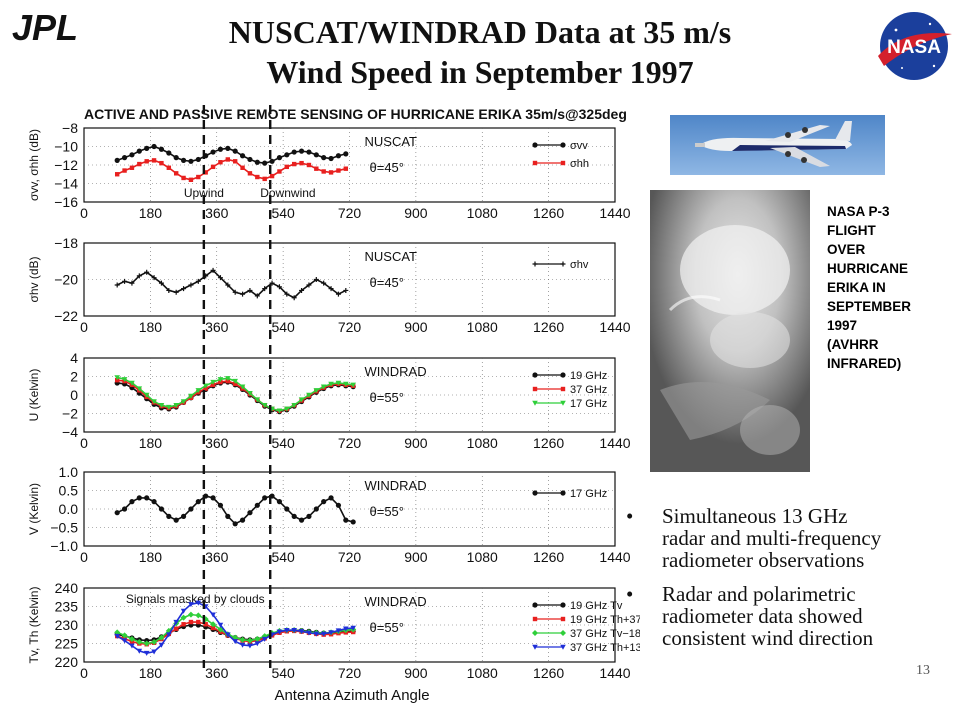 This screenshot has width=960, height=720. Describe the element at coordinates (67, 662) in the screenshot. I see `y-tick-label: 220` at that location.